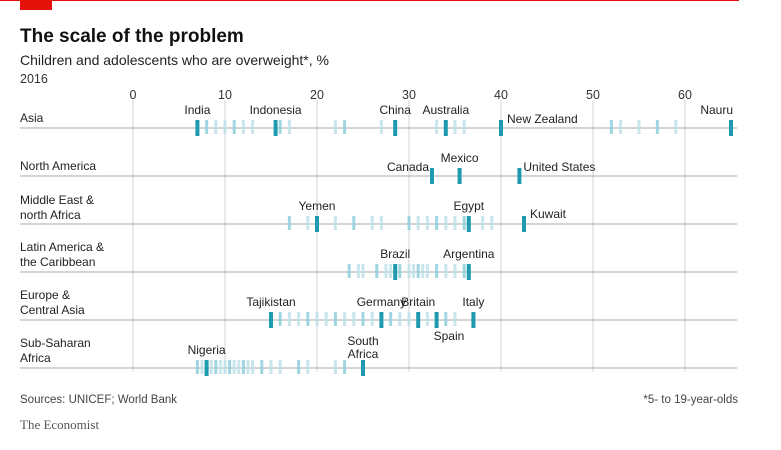 This screenshot has width=781, height=450. I want to click on region-label: Sub-Saharan, so click(55, 343).